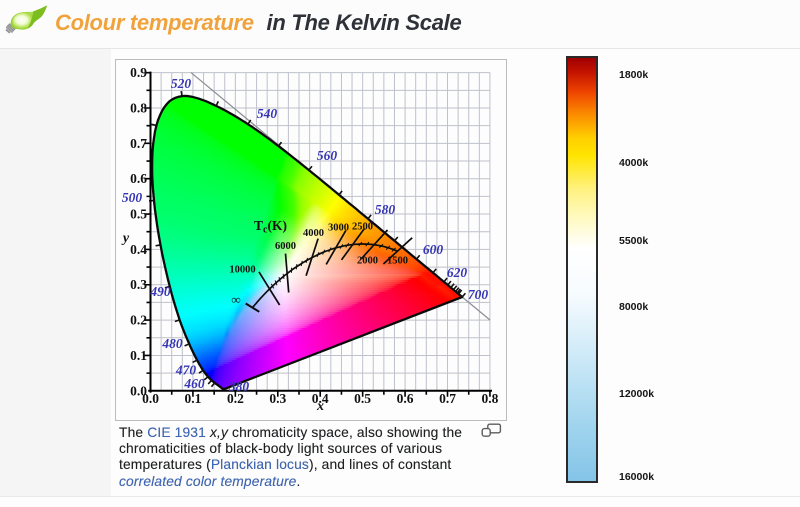  Describe the element at coordinates (270, 227) in the screenshot. I see `svg-text: Tc(K)` at that location.